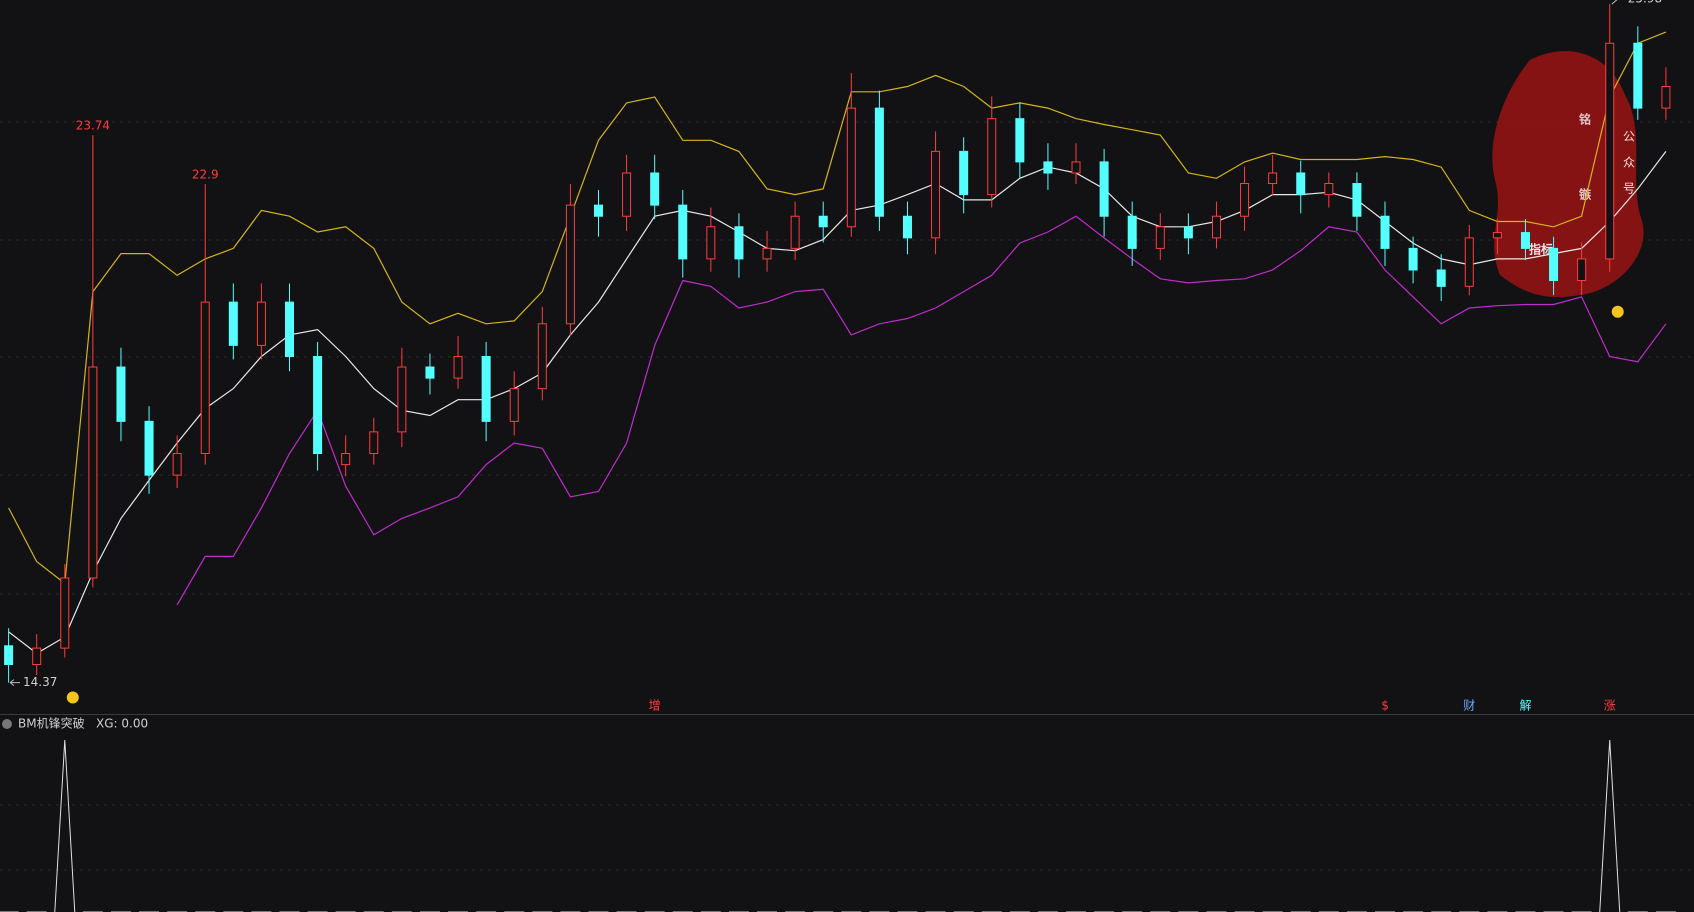 This screenshot has height=912, width=1694. What do you see at coordinates (14, 683) in the screenshot?
I see `low-pointer` at bounding box center [14, 683].